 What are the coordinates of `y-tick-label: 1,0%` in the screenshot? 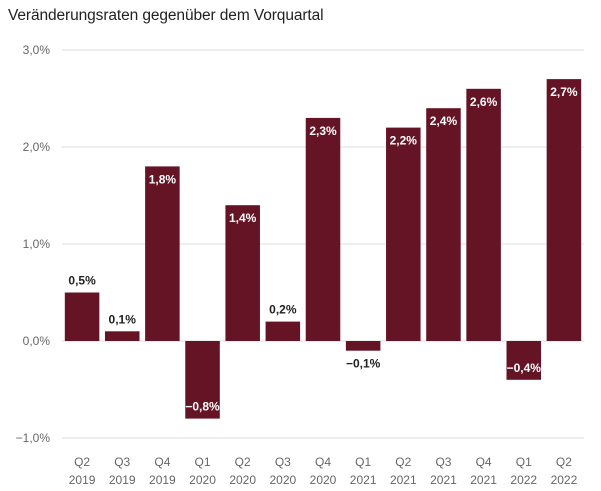 It's located at (37, 244).